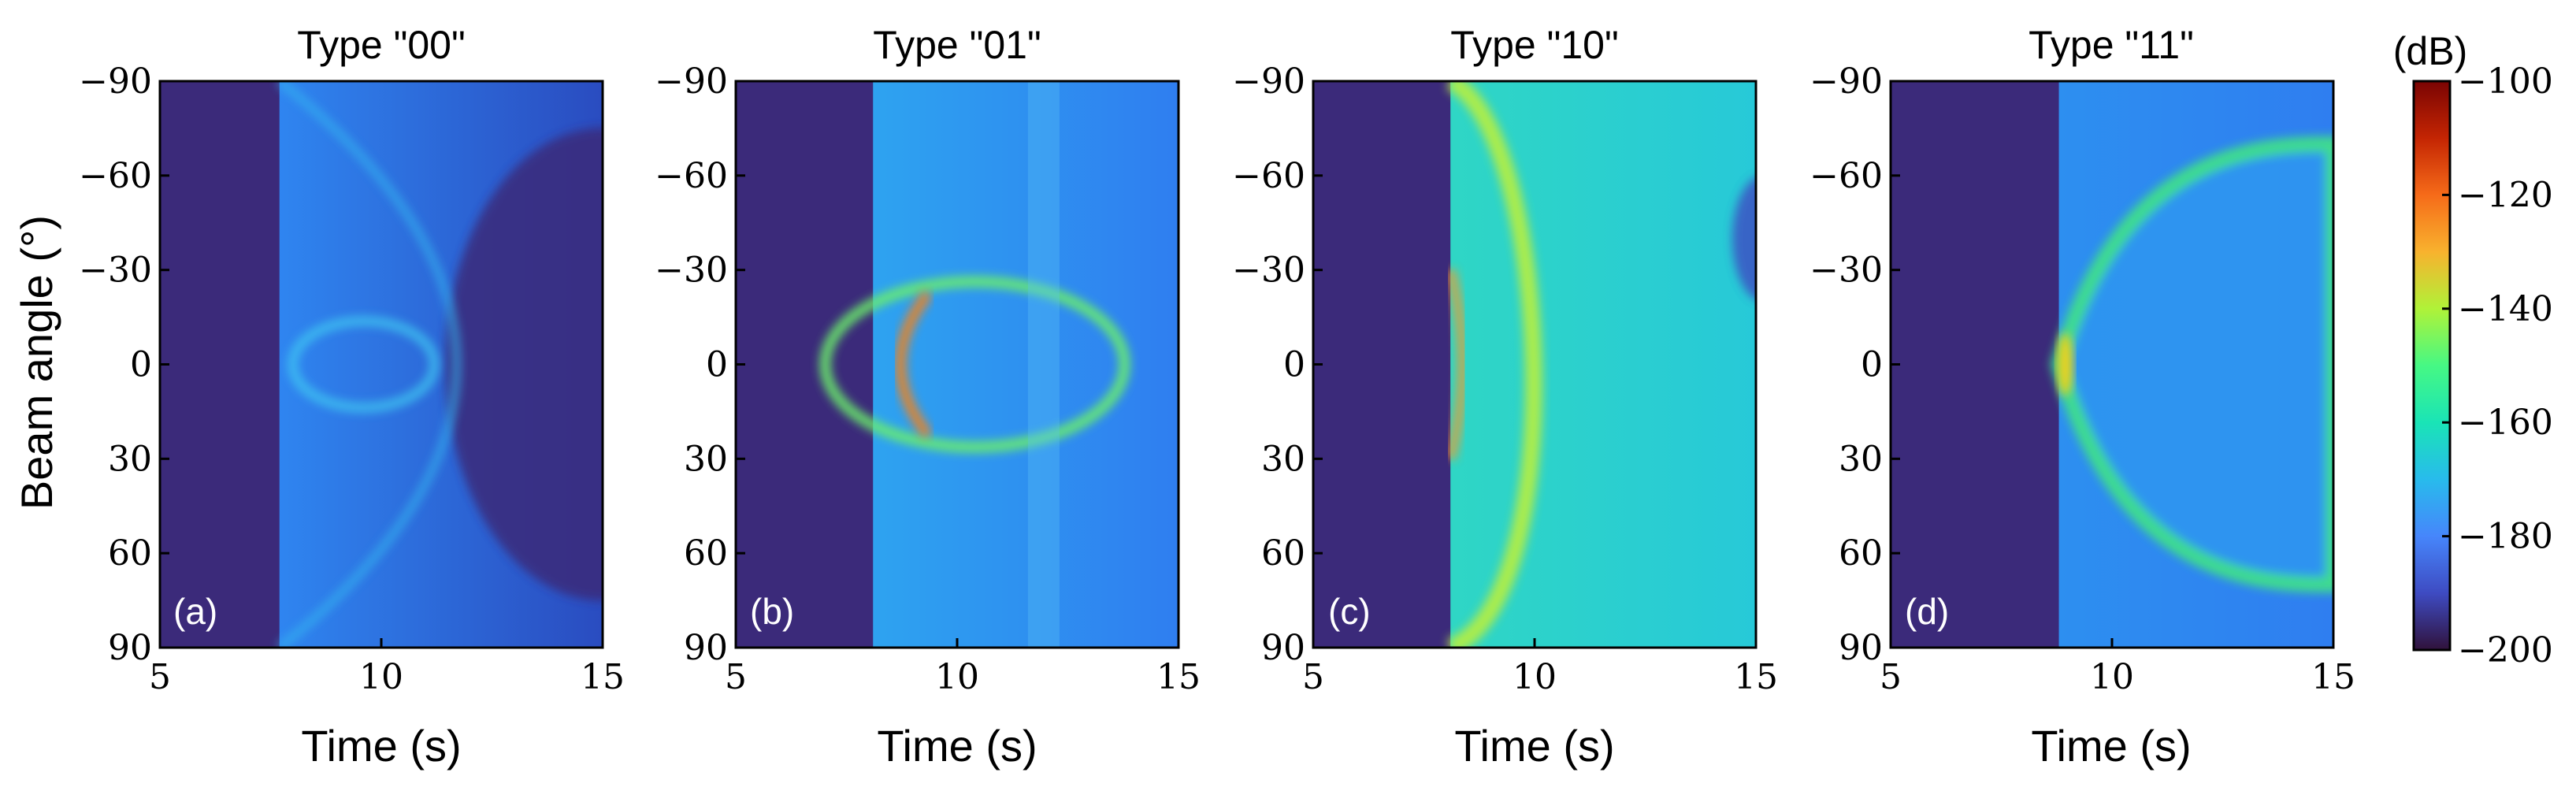 The image size is (2576, 791). I want to click on heatmap-a, so click(381, 364).